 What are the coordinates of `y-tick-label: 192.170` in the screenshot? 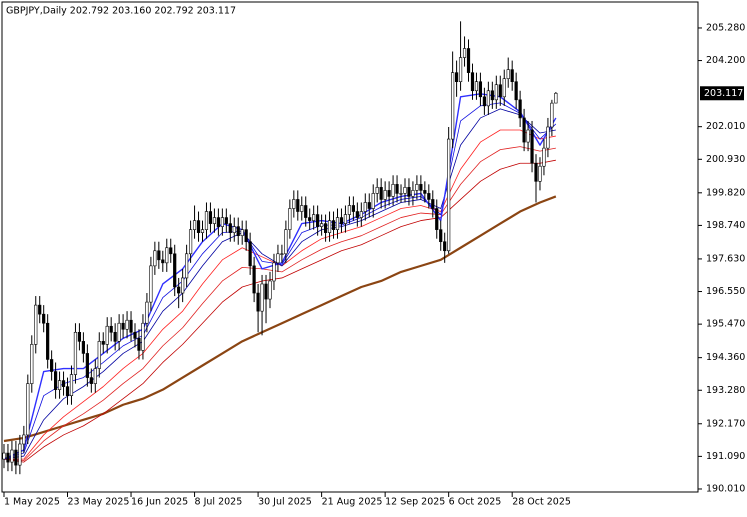 It's located at (725, 423).